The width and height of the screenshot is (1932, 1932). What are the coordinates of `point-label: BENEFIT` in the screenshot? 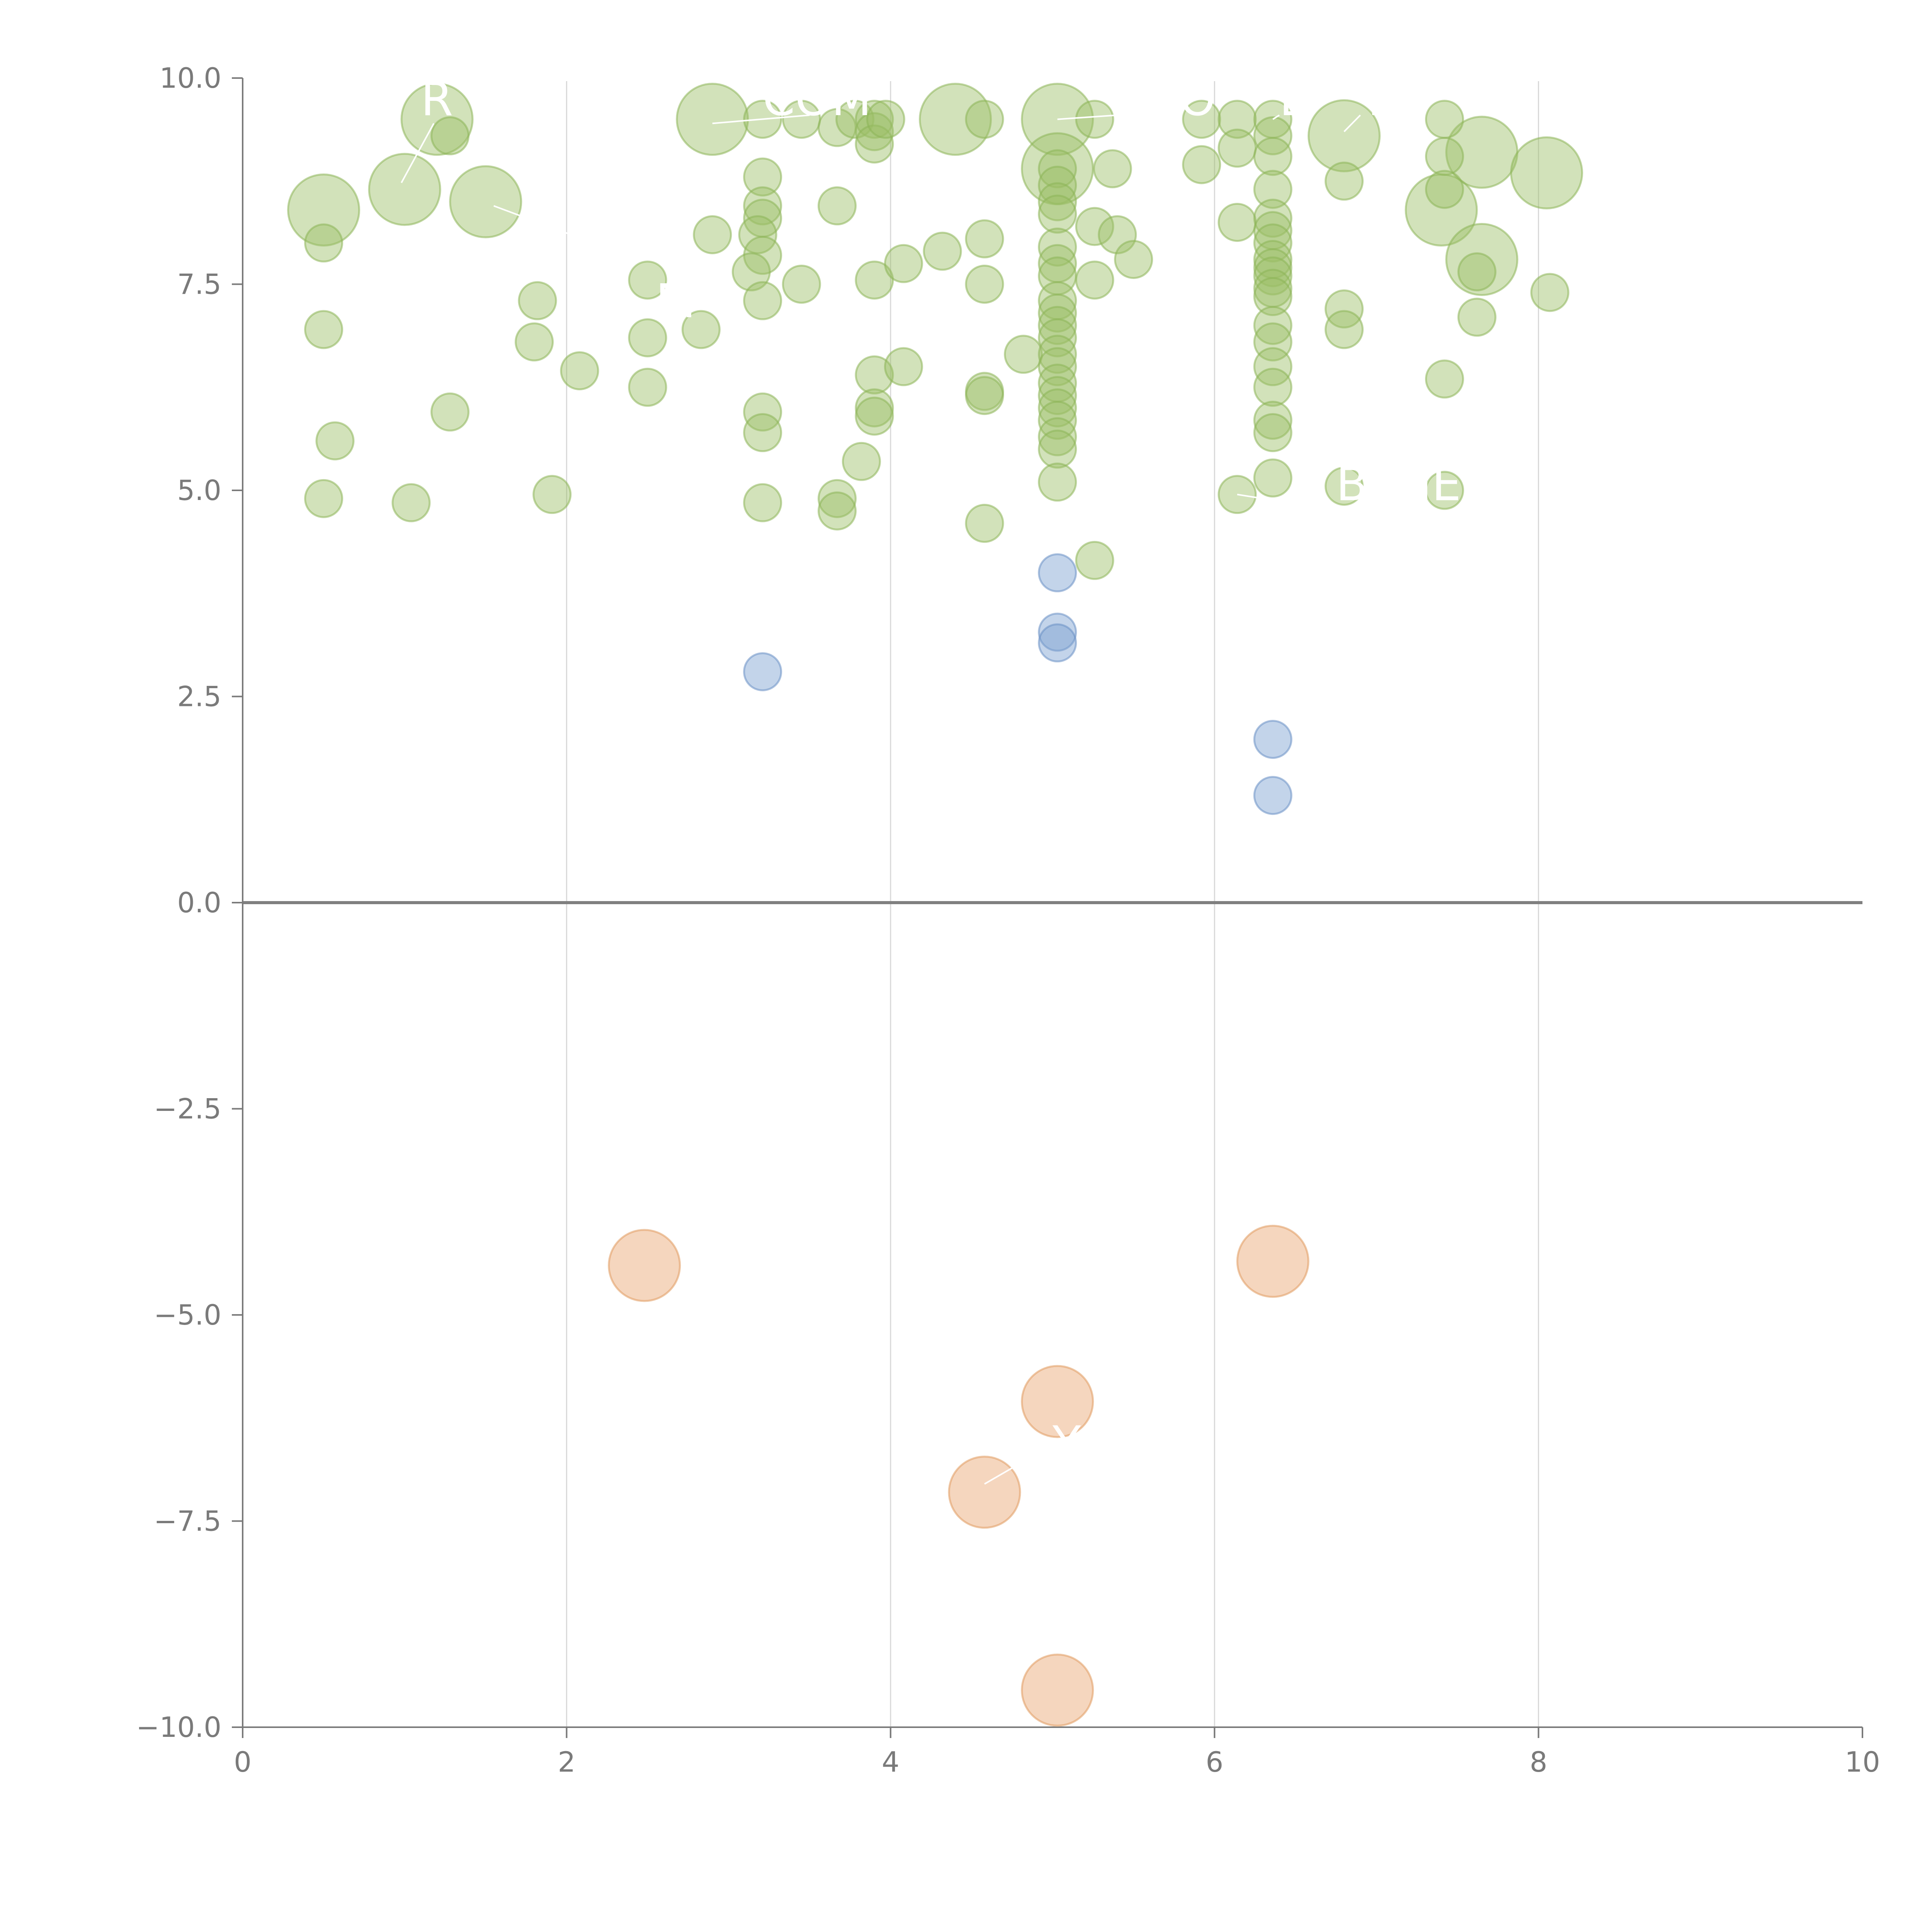 It's located at (1433, 485).